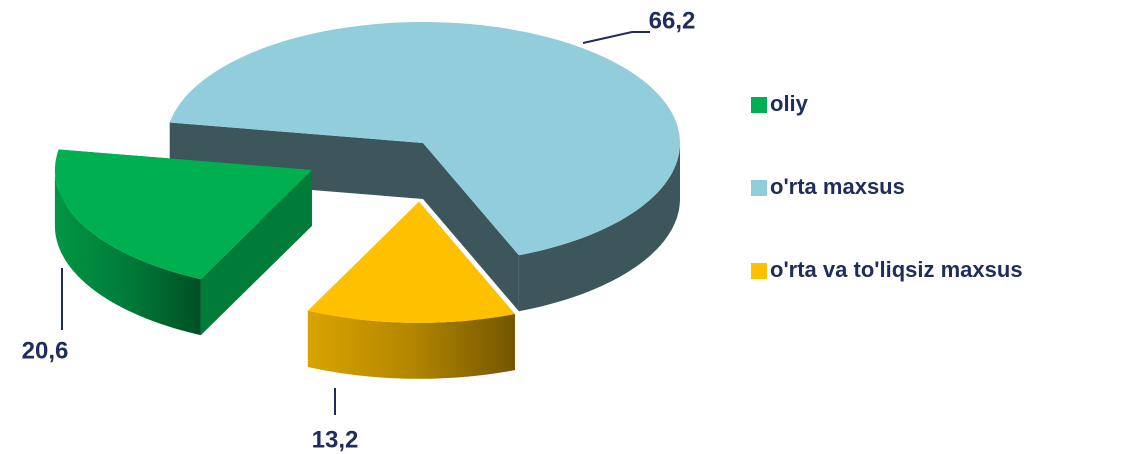  What do you see at coordinates (45, 350) in the screenshot?
I see `data-label: 20,6` at bounding box center [45, 350].